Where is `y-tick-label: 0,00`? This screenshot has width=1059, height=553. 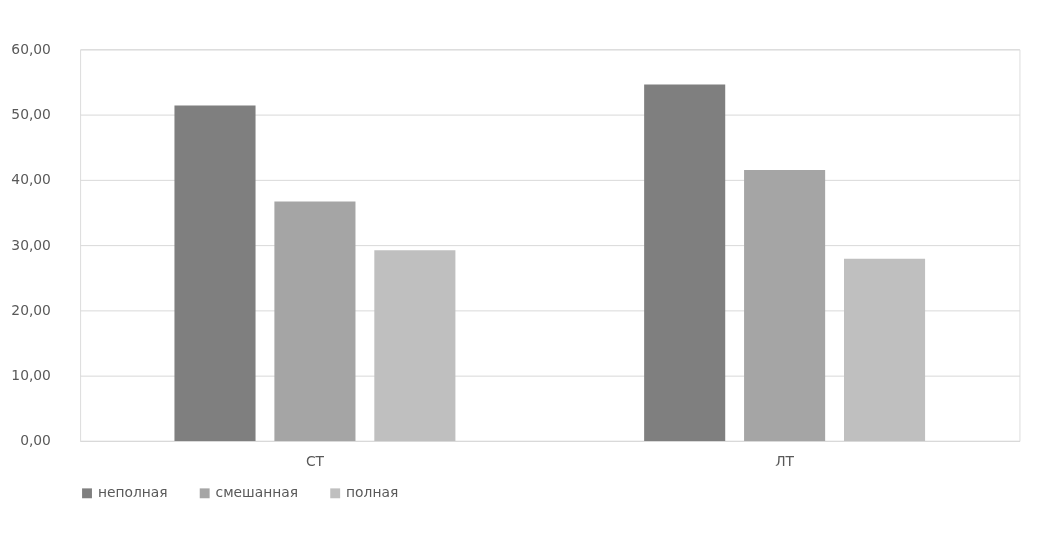
y-tick-label: 0,00 is located at coordinates (35, 440).